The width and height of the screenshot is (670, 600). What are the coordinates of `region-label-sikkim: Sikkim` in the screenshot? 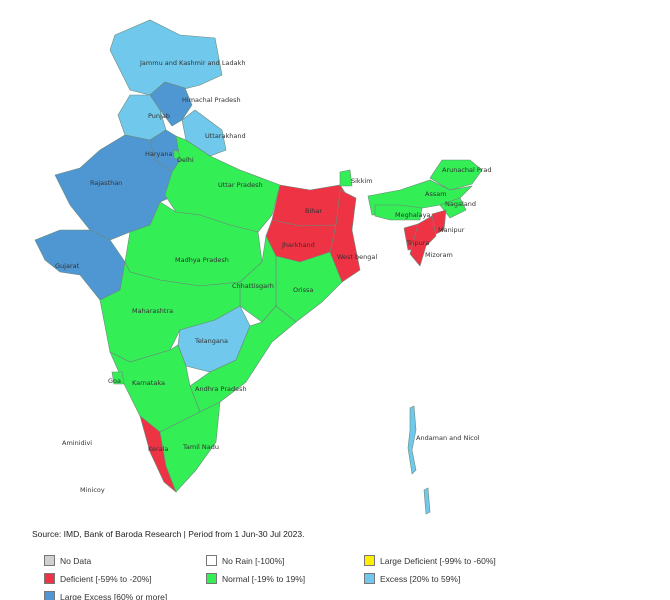 It's located at (362, 181).